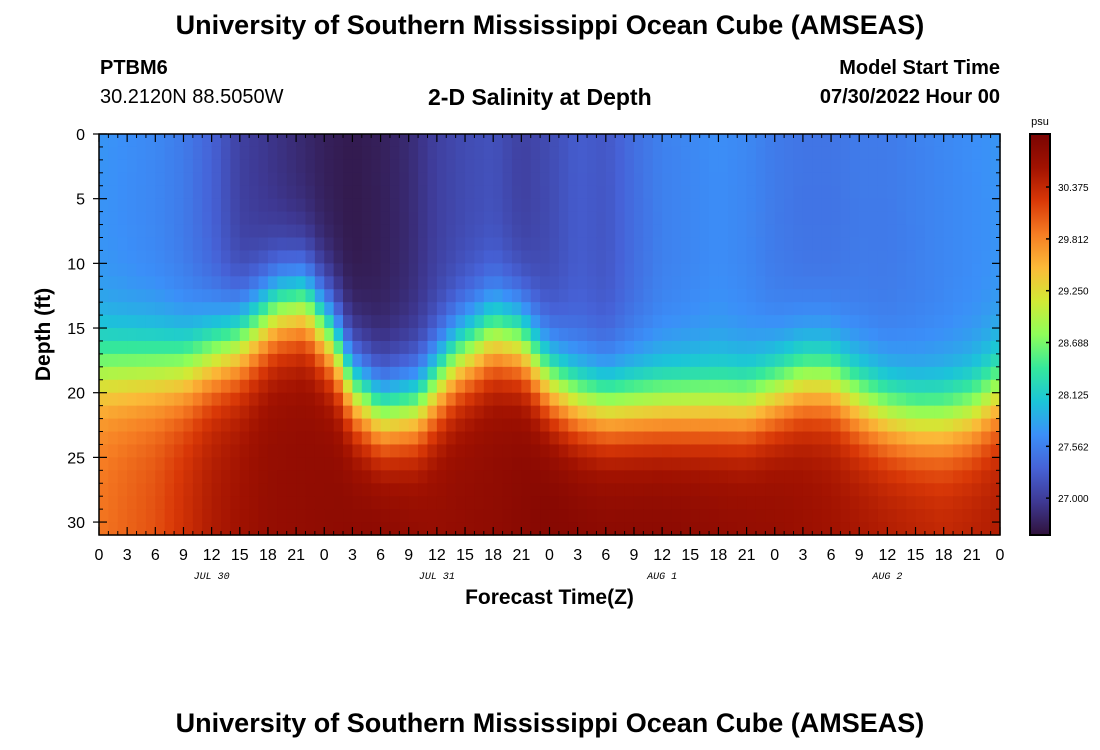 This screenshot has width=1100, height=750. What do you see at coordinates (76, 329) in the screenshot?
I see `y-tick-label: 15` at bounding box center [76, 329].